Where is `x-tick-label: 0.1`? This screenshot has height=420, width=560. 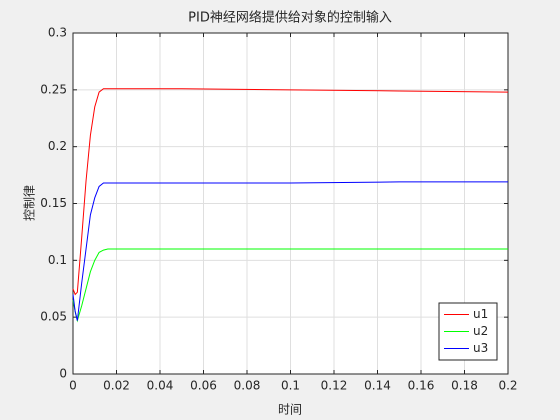 x-tick-label: 0.1 is located at coordinates (290, 386).